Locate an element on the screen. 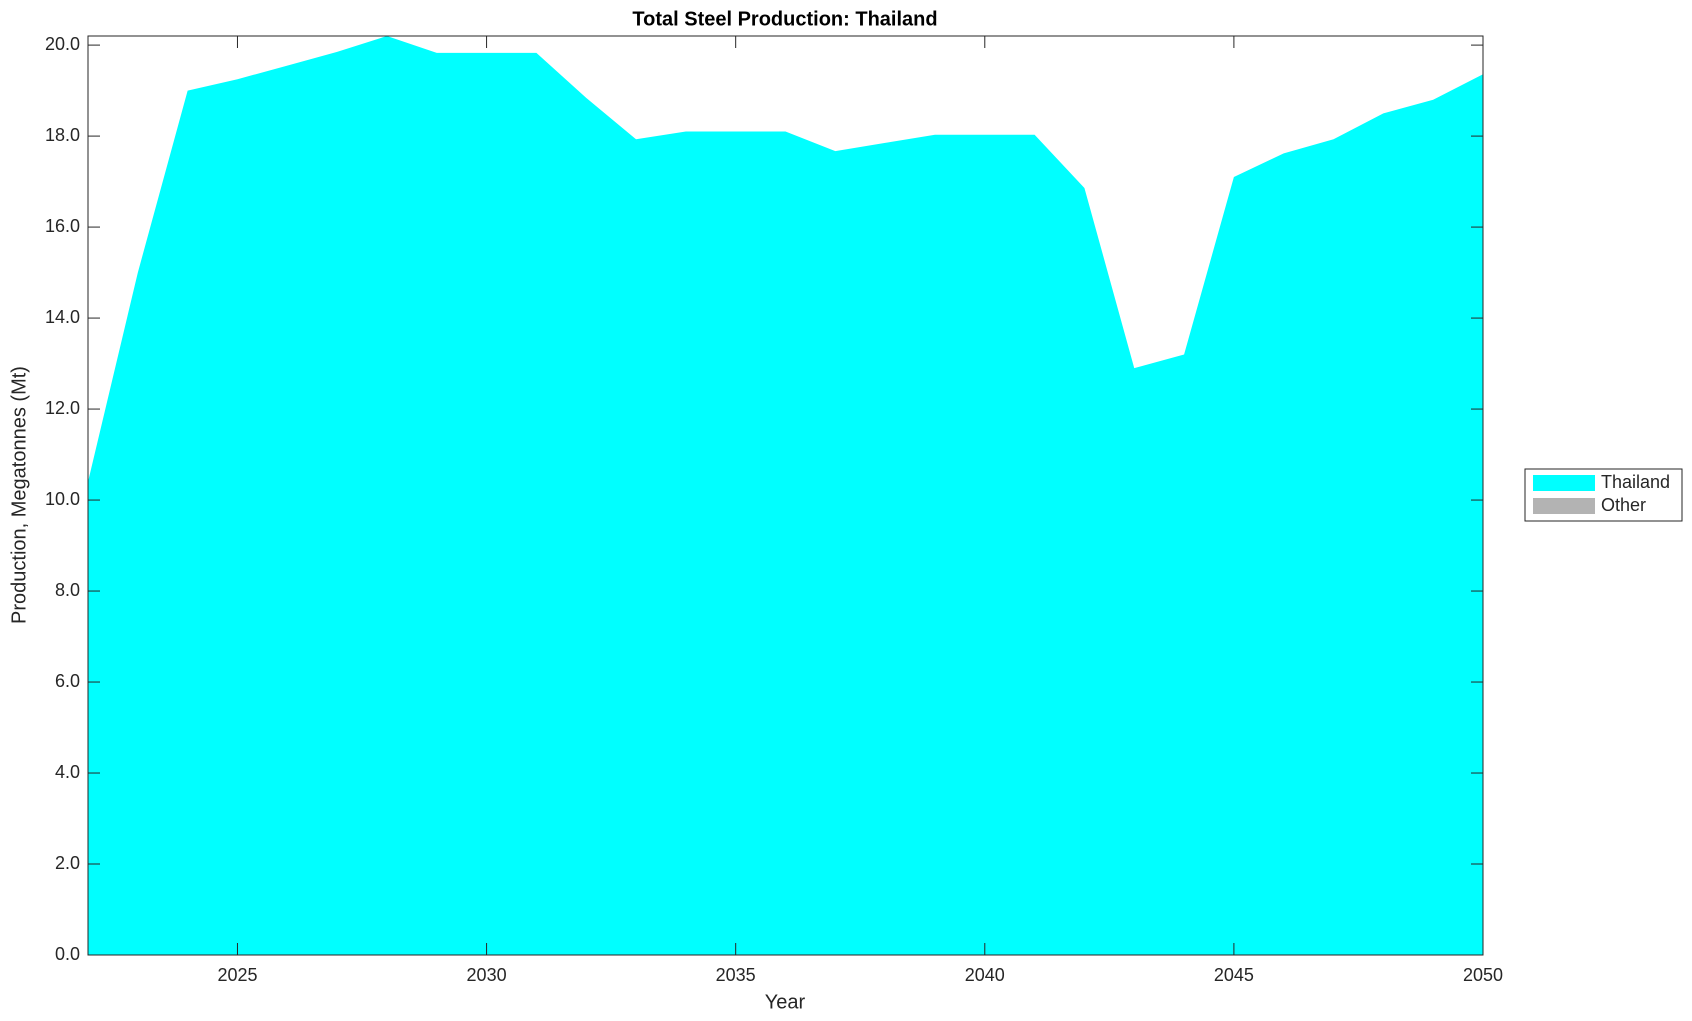 The width and height of the screenshot is (1692, 1021). x-tick-label: 2035 is located at coordinates (736, 975).